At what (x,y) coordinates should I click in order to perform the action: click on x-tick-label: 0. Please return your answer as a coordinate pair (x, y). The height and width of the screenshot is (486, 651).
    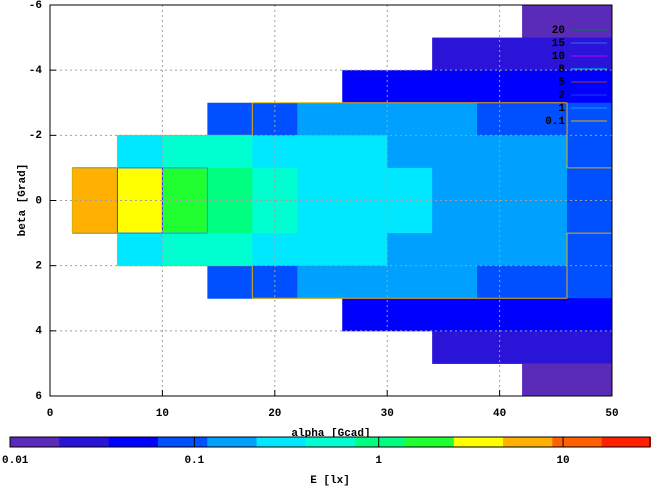
    Looking at the image, I should click on (50, 414).